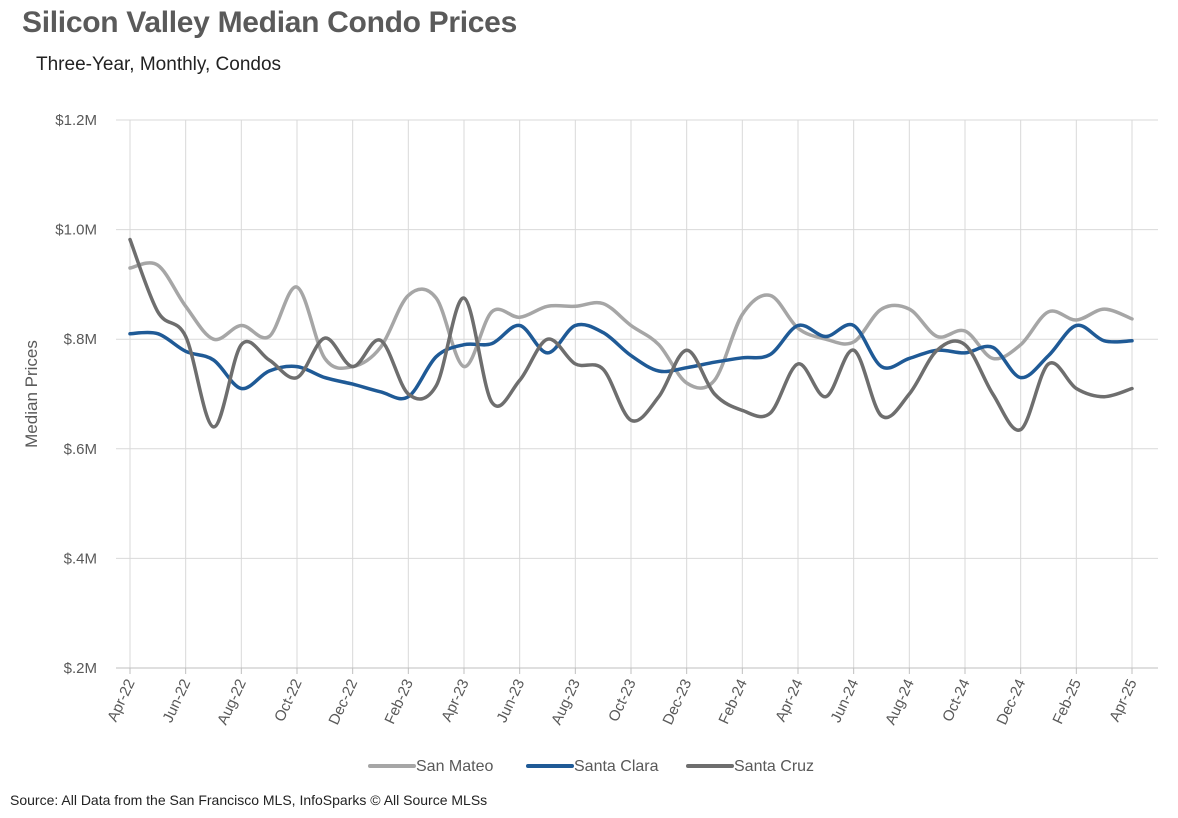  What do you see at coordinates (343, 702) in the screenshot?
I see `x-tick-label: Dec-22` at bounding box center [343, 702].